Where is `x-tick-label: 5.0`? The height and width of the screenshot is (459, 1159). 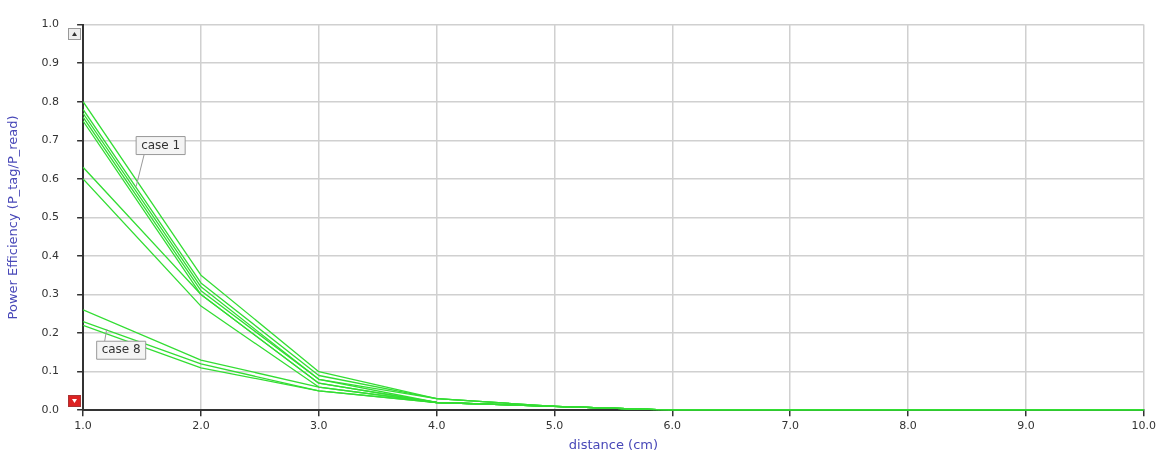 x-tick-label: 5.0 is located at coordinates (554, 425).